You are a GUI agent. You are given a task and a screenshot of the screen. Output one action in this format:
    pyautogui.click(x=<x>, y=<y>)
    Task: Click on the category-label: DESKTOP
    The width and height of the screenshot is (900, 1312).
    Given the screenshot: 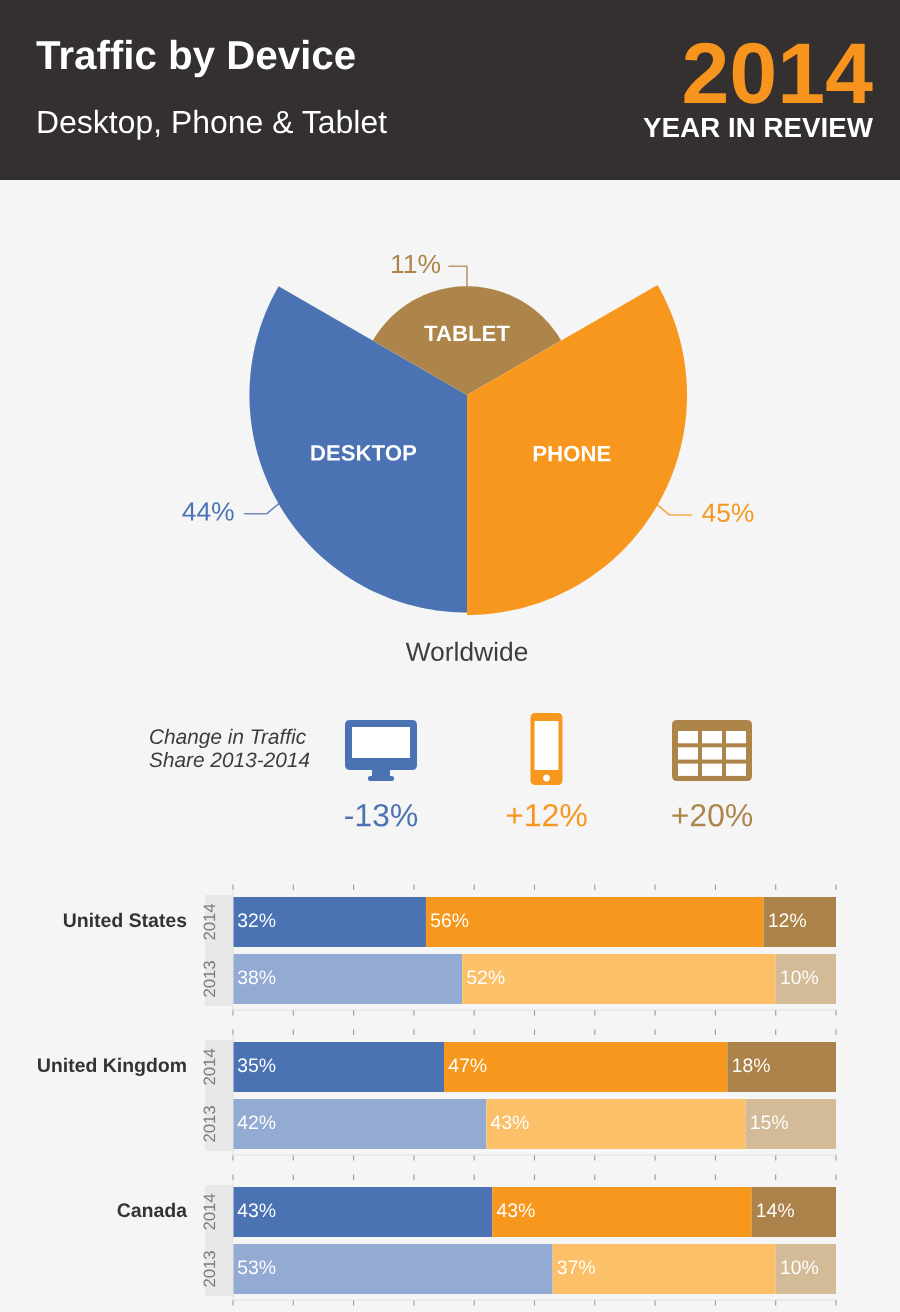 What is the action you would take?
    pyautogui.click(x=364, y=453)
    